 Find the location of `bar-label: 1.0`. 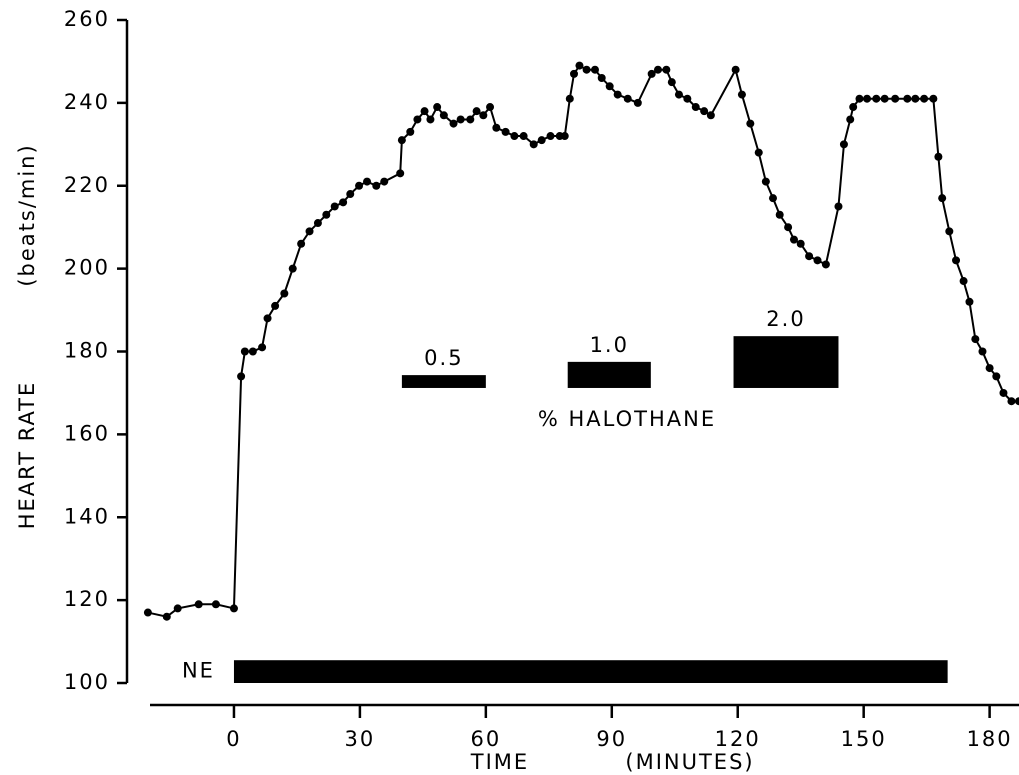

bar-label: 1.0 is located at coordinates (609, 345).